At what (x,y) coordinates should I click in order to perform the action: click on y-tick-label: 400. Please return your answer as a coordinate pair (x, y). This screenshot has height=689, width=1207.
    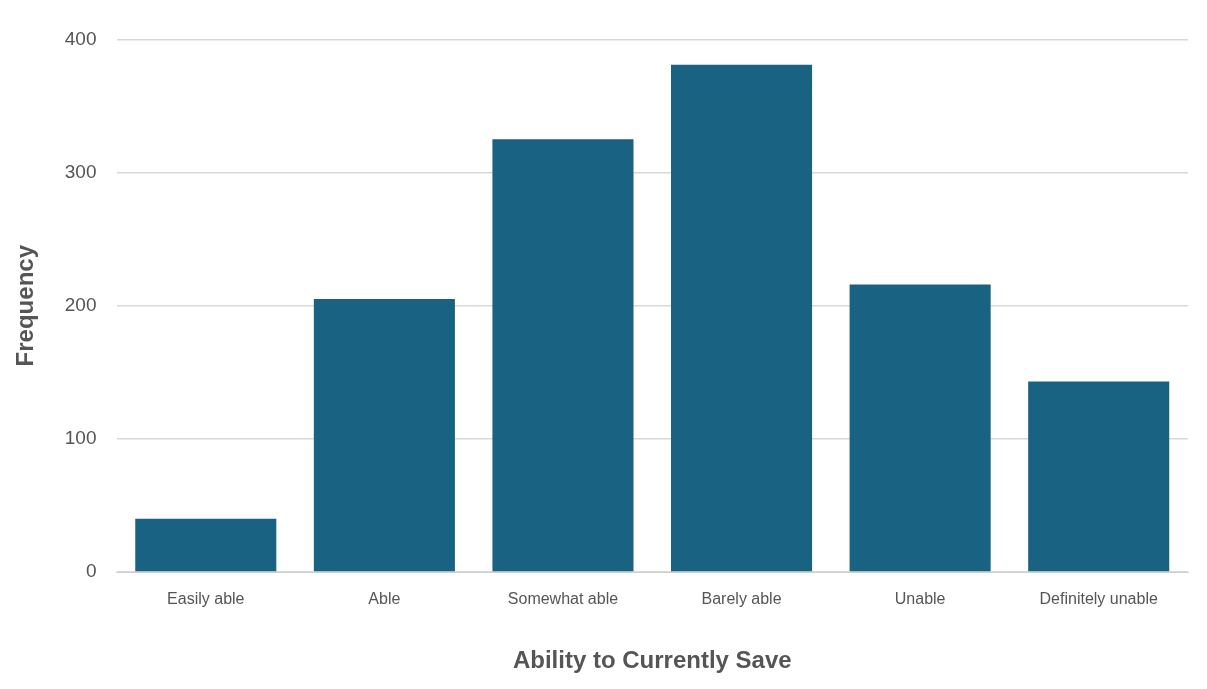
    Looking at the image, I should click on (80, 38).